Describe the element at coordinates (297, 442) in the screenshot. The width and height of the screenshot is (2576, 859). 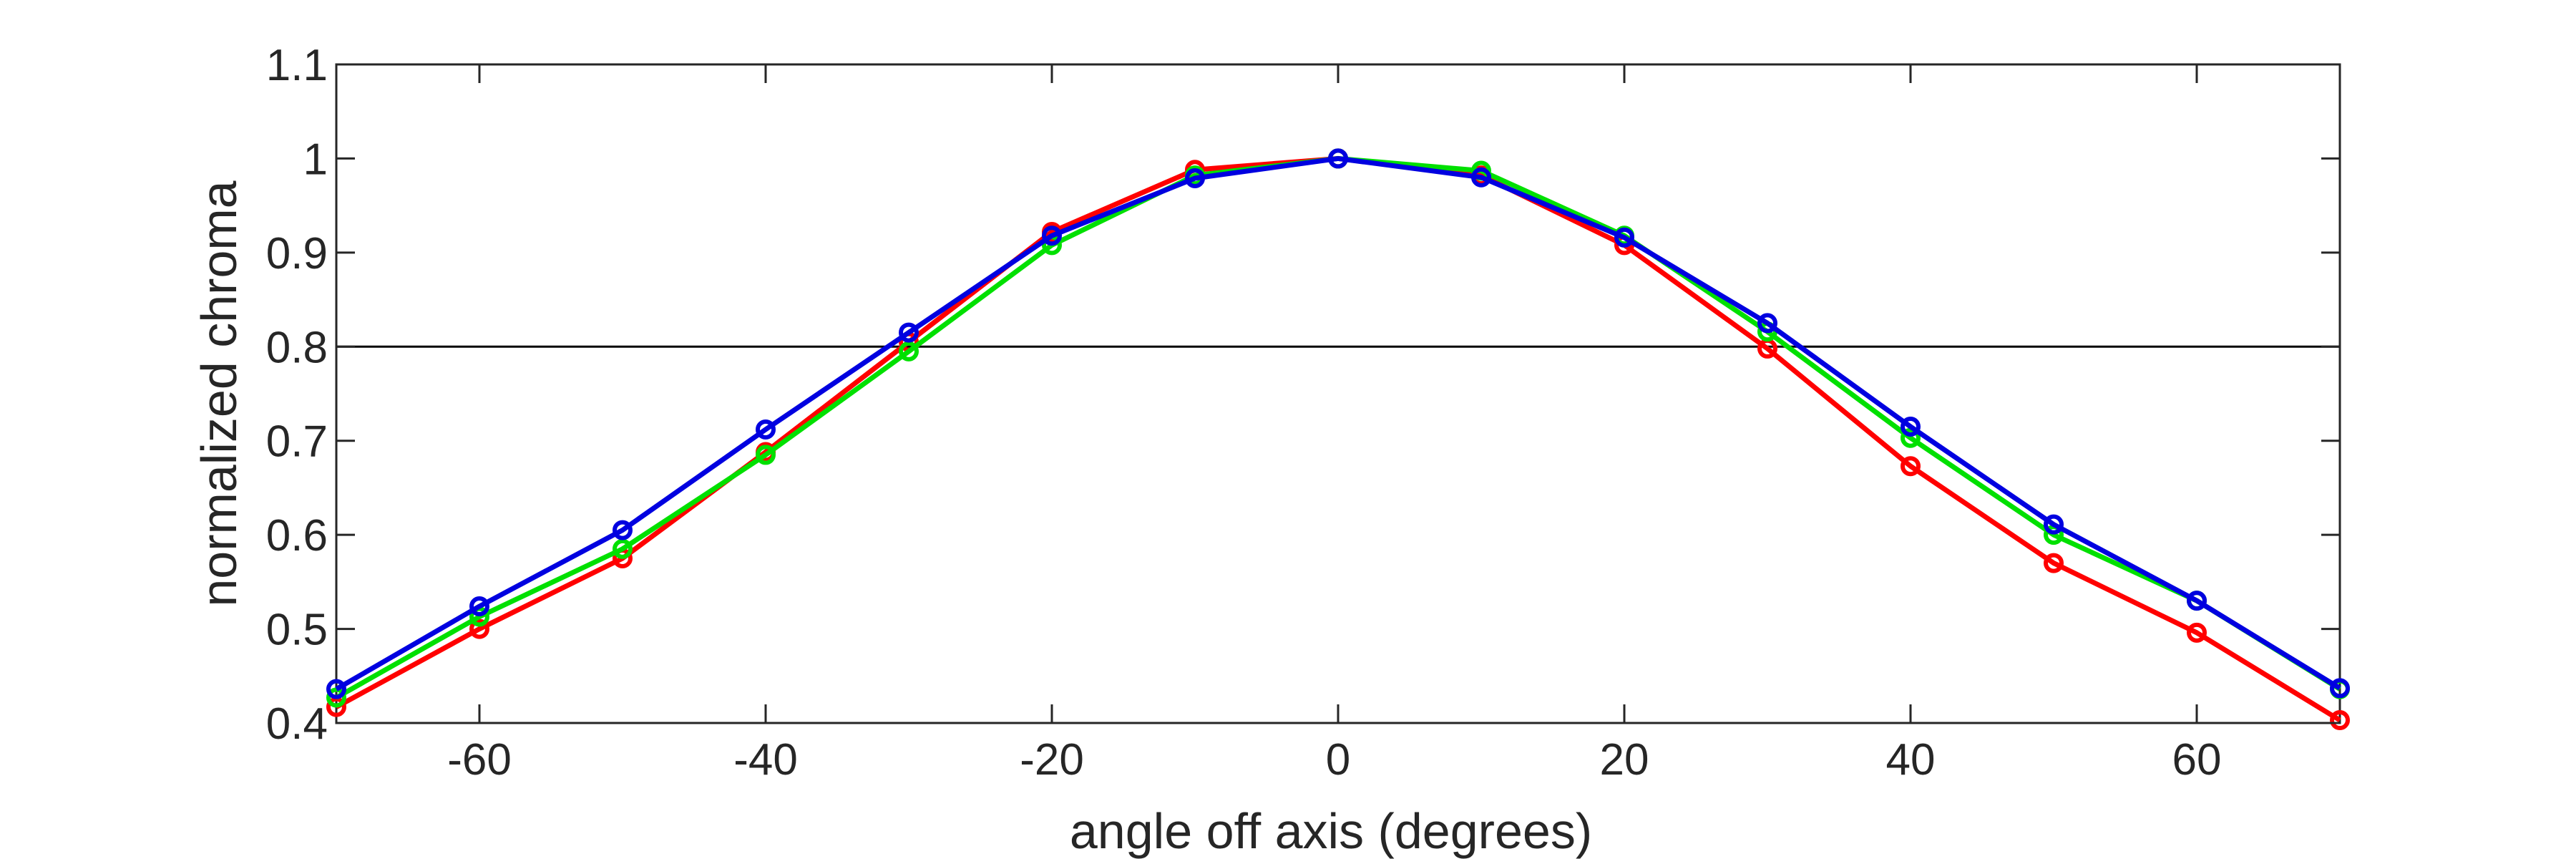
I see `y-tick-label: 0.7` at that location.